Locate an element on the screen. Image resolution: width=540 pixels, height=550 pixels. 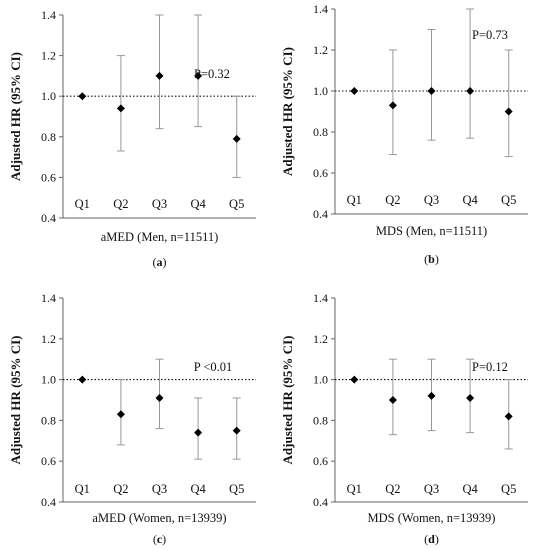
x-axis-label: aMED (Men, n=11511) is located at coordinates (160, 237).